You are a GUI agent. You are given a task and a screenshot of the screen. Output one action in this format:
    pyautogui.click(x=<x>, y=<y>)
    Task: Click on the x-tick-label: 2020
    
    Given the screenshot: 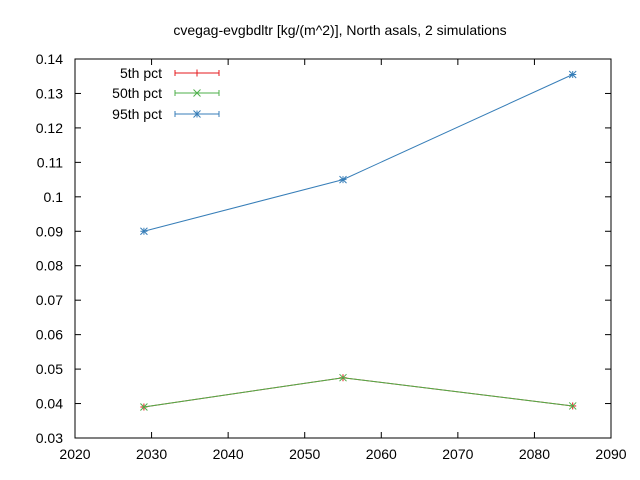 What is the action you would take?
    pyautogui.click(x=74, y=454)
    